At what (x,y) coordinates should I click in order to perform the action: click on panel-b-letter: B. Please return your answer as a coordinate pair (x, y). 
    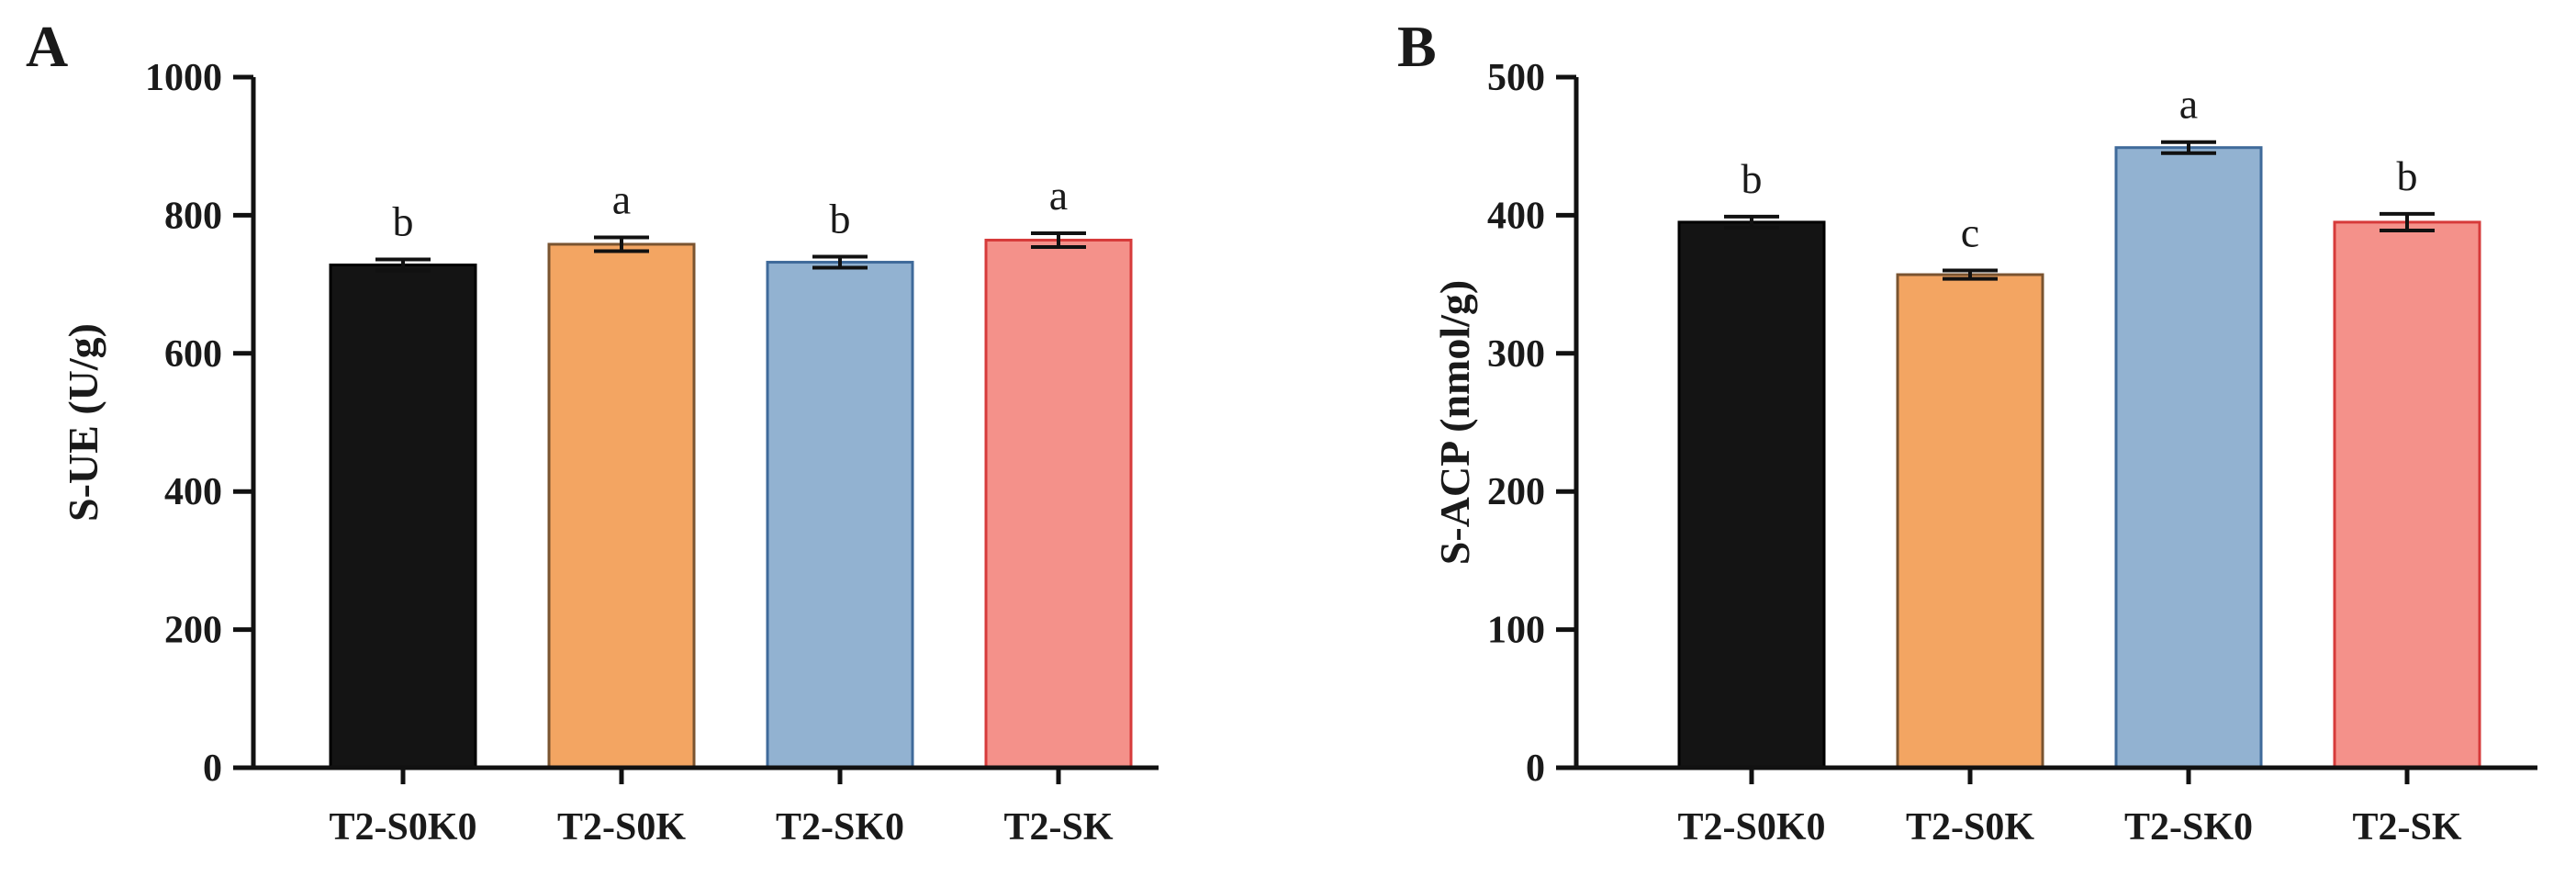
    Looking at the image, I should click on (1417, 46).